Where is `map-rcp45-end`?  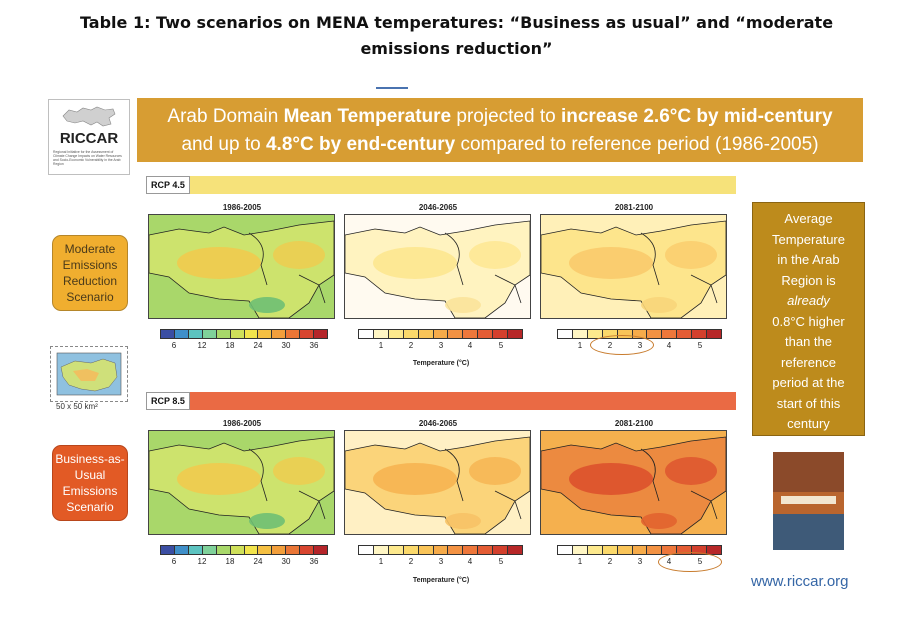 map-rcp45-end is located at coordinates (633, 266).